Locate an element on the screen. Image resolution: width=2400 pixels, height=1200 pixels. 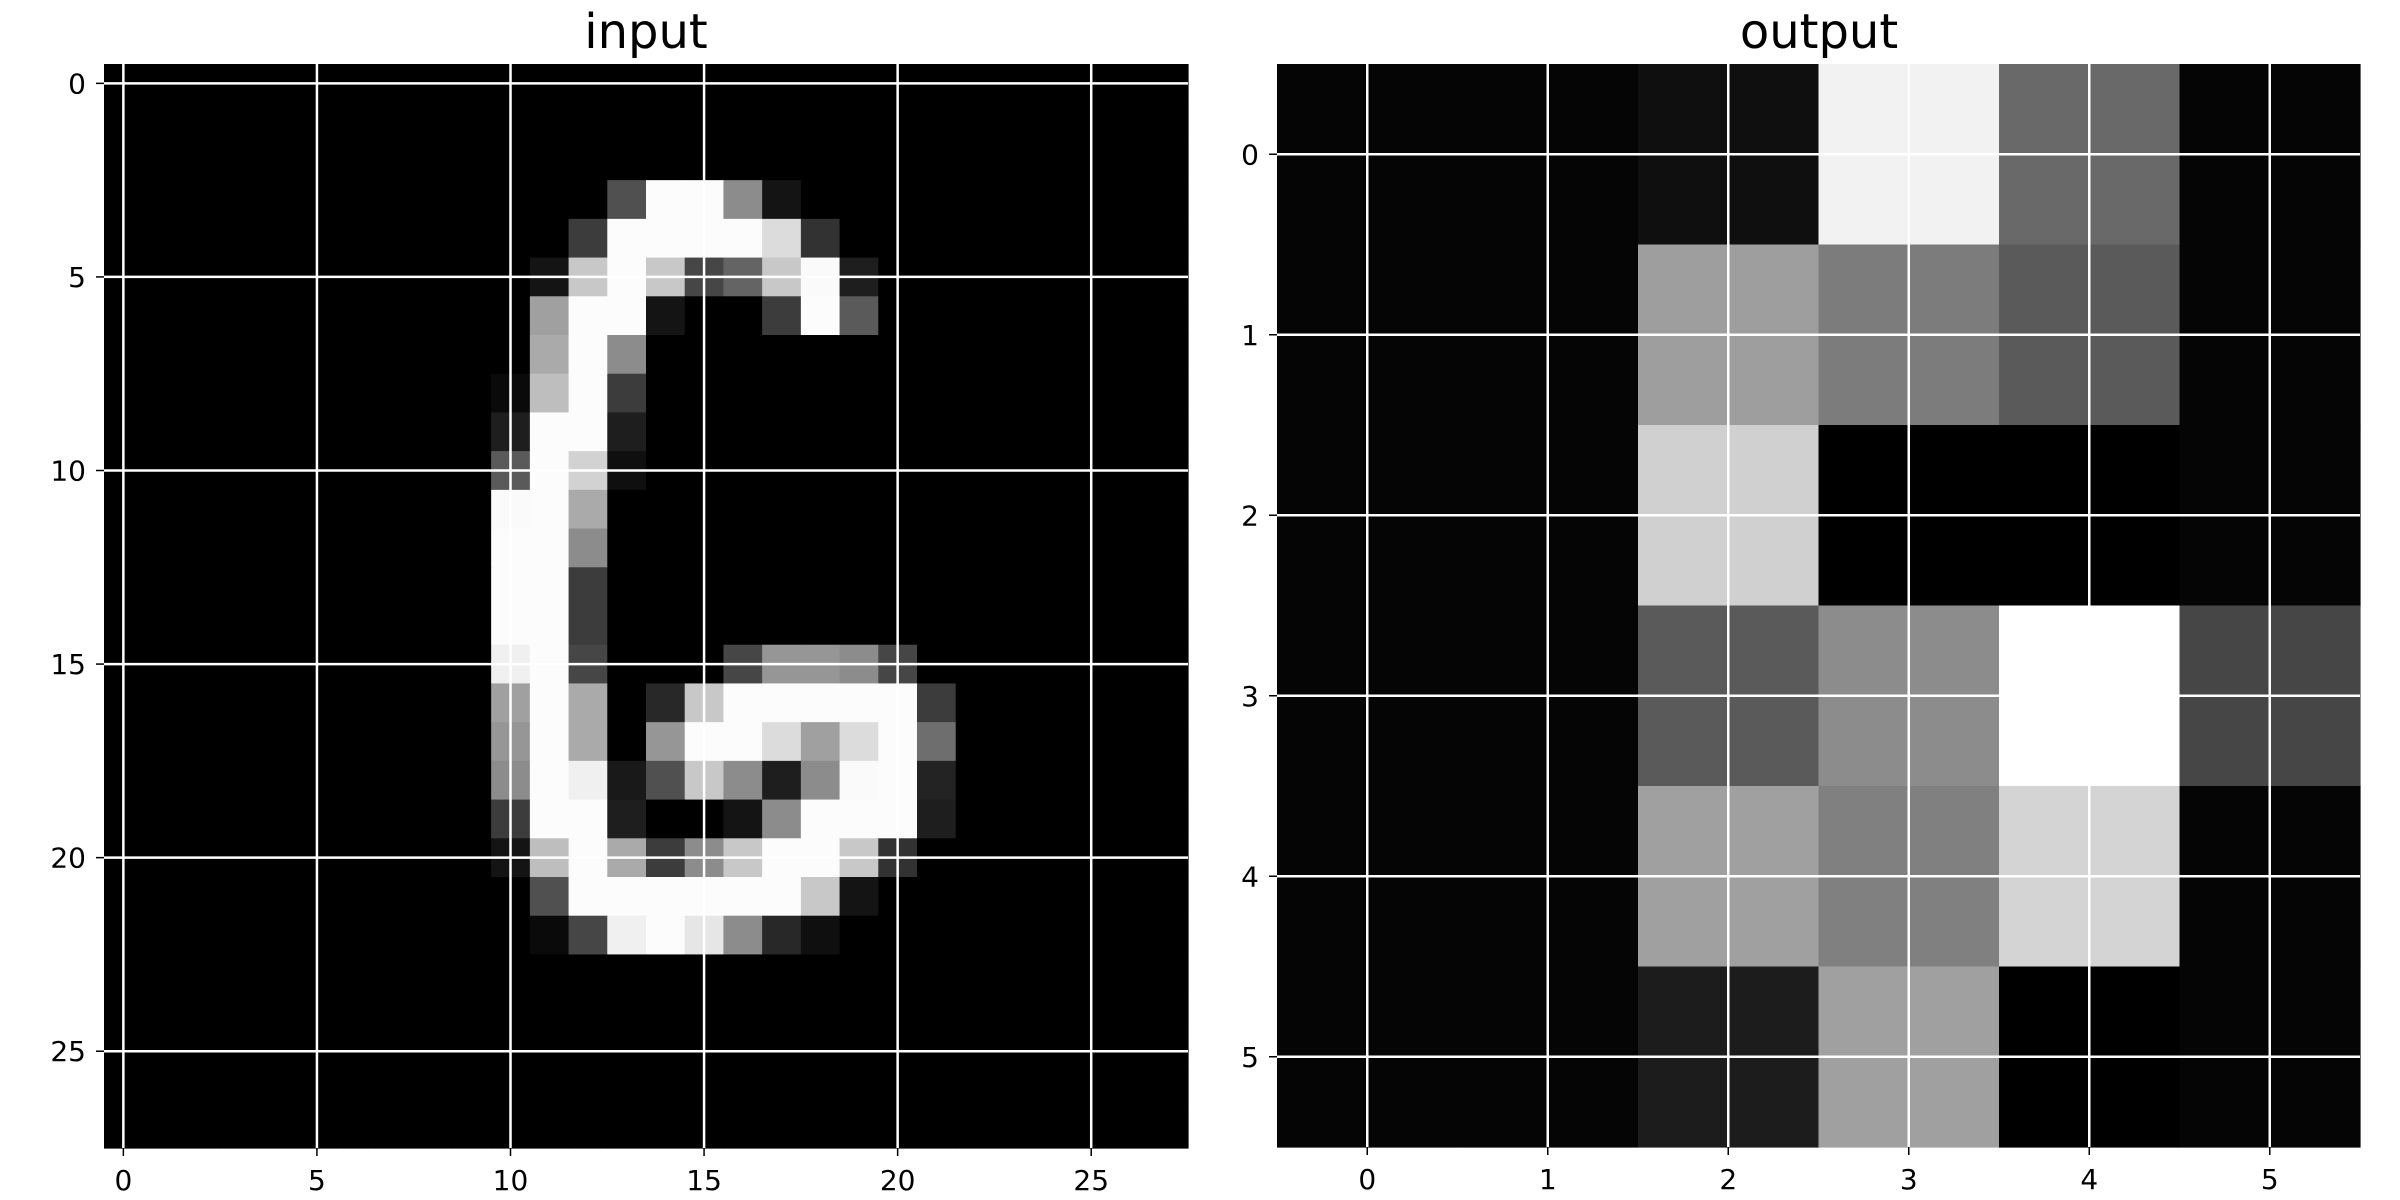
input-pixel-r2-c12 is located at coordinates (588, 161).